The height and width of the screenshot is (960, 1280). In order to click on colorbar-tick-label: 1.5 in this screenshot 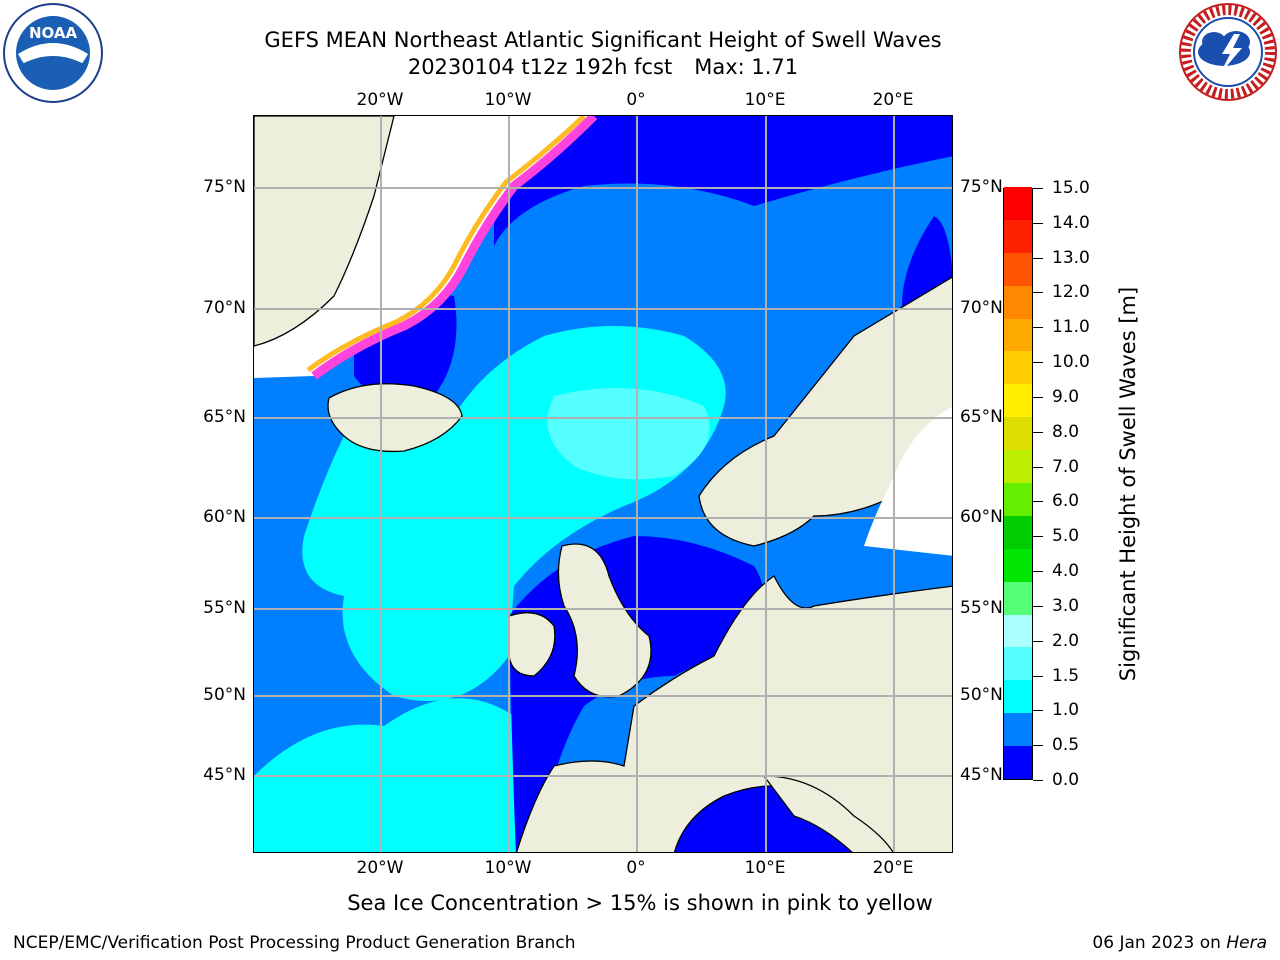, I will do `click(1066, 675)`.